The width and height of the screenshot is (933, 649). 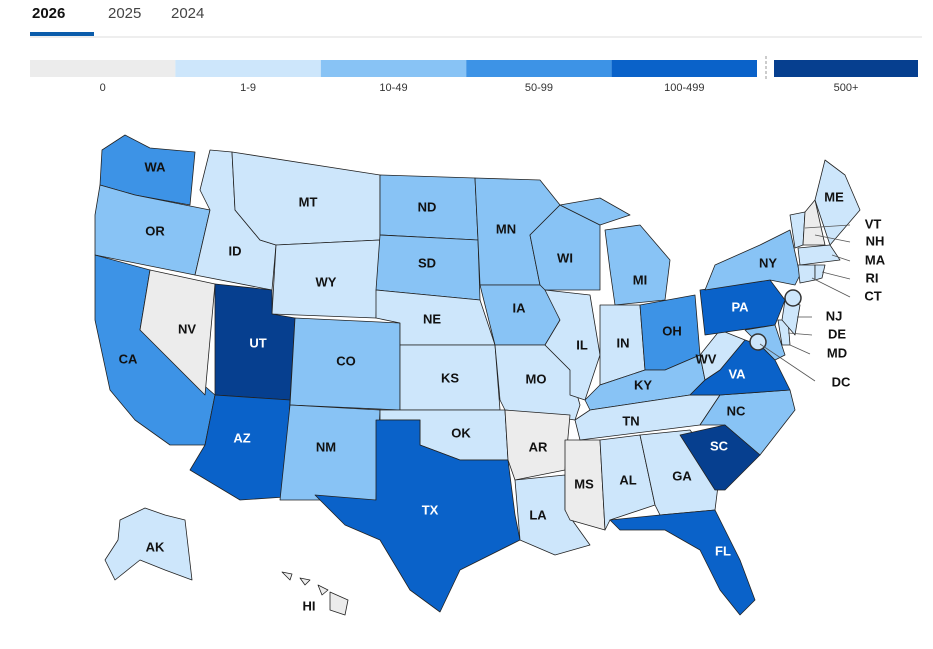 What do you see at coordinates (326, 281) in the screenshot?
I see `state-label: WY` at bounding box center [326, 281].